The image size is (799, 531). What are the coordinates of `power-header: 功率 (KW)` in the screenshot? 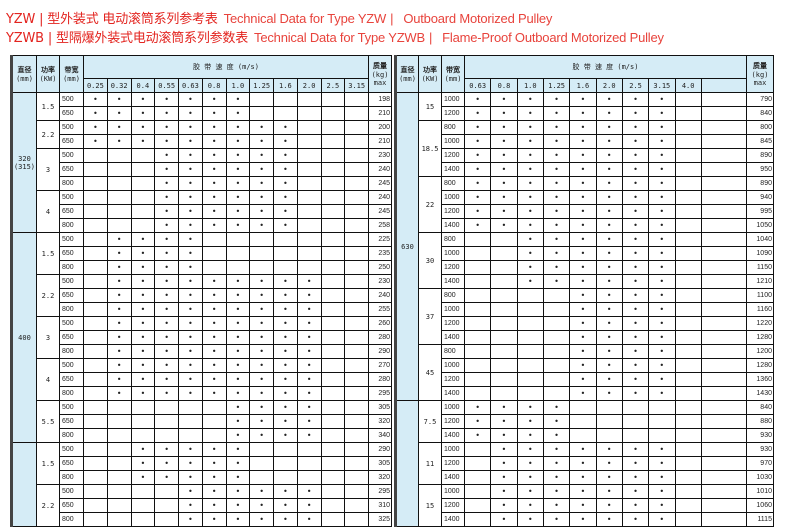 It's located at (430, 74).